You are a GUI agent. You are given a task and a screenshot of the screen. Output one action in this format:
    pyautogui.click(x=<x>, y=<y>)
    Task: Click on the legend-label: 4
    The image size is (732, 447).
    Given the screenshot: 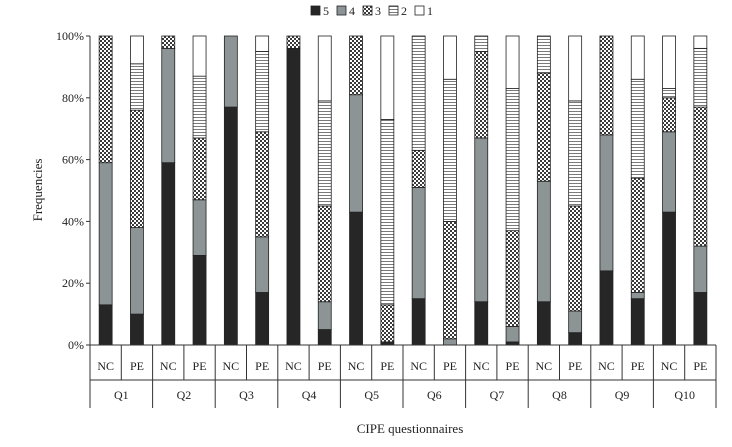 What is the action you would take?
    pyautogui.click(x=352, y=11)
    